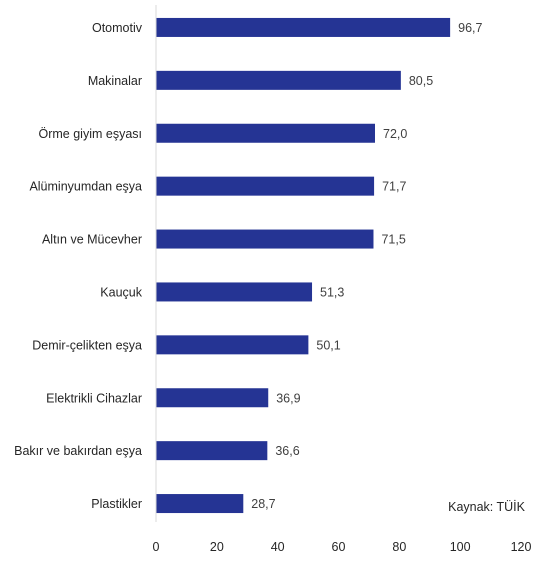 The height and width of the screenshot is (561, 533). I want to click on category-label: Plastikler, so click(116, 504).